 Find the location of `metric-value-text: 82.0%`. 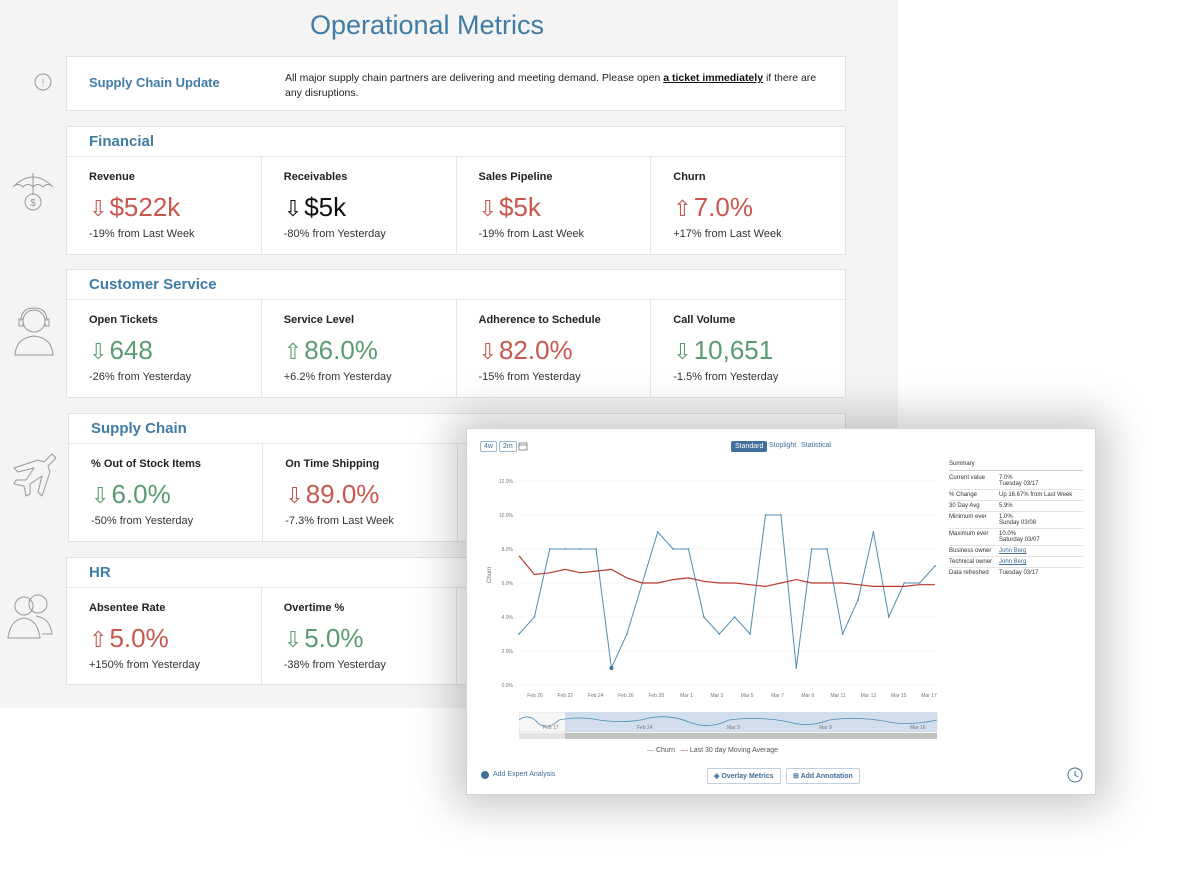

metric-value-text: 82.0% is located at coordinates (535, 350).